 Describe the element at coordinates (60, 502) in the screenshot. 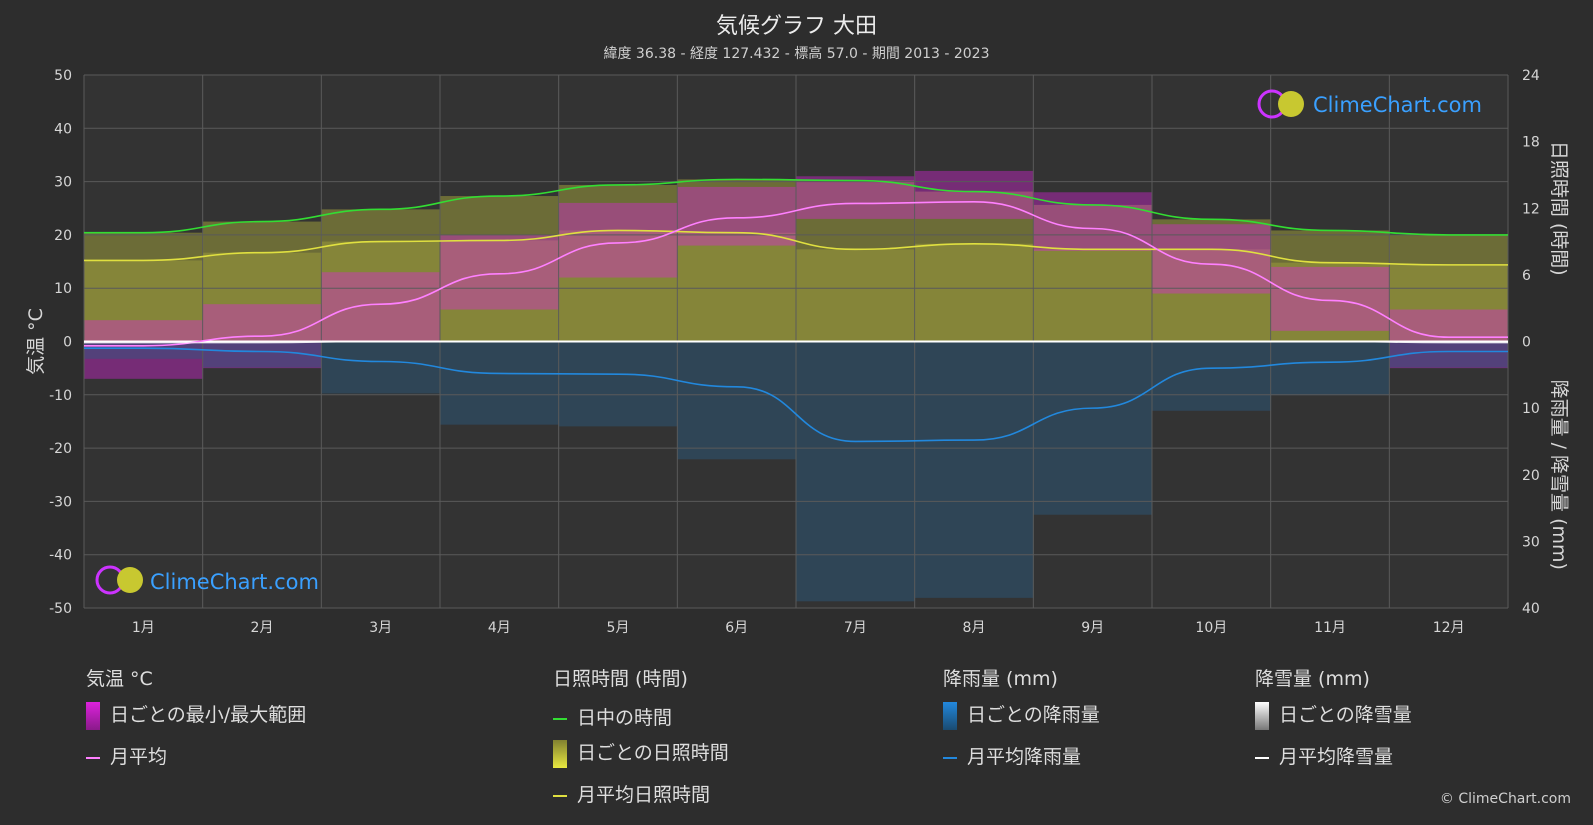

I see `y-left-tick-label: -30` at that location.